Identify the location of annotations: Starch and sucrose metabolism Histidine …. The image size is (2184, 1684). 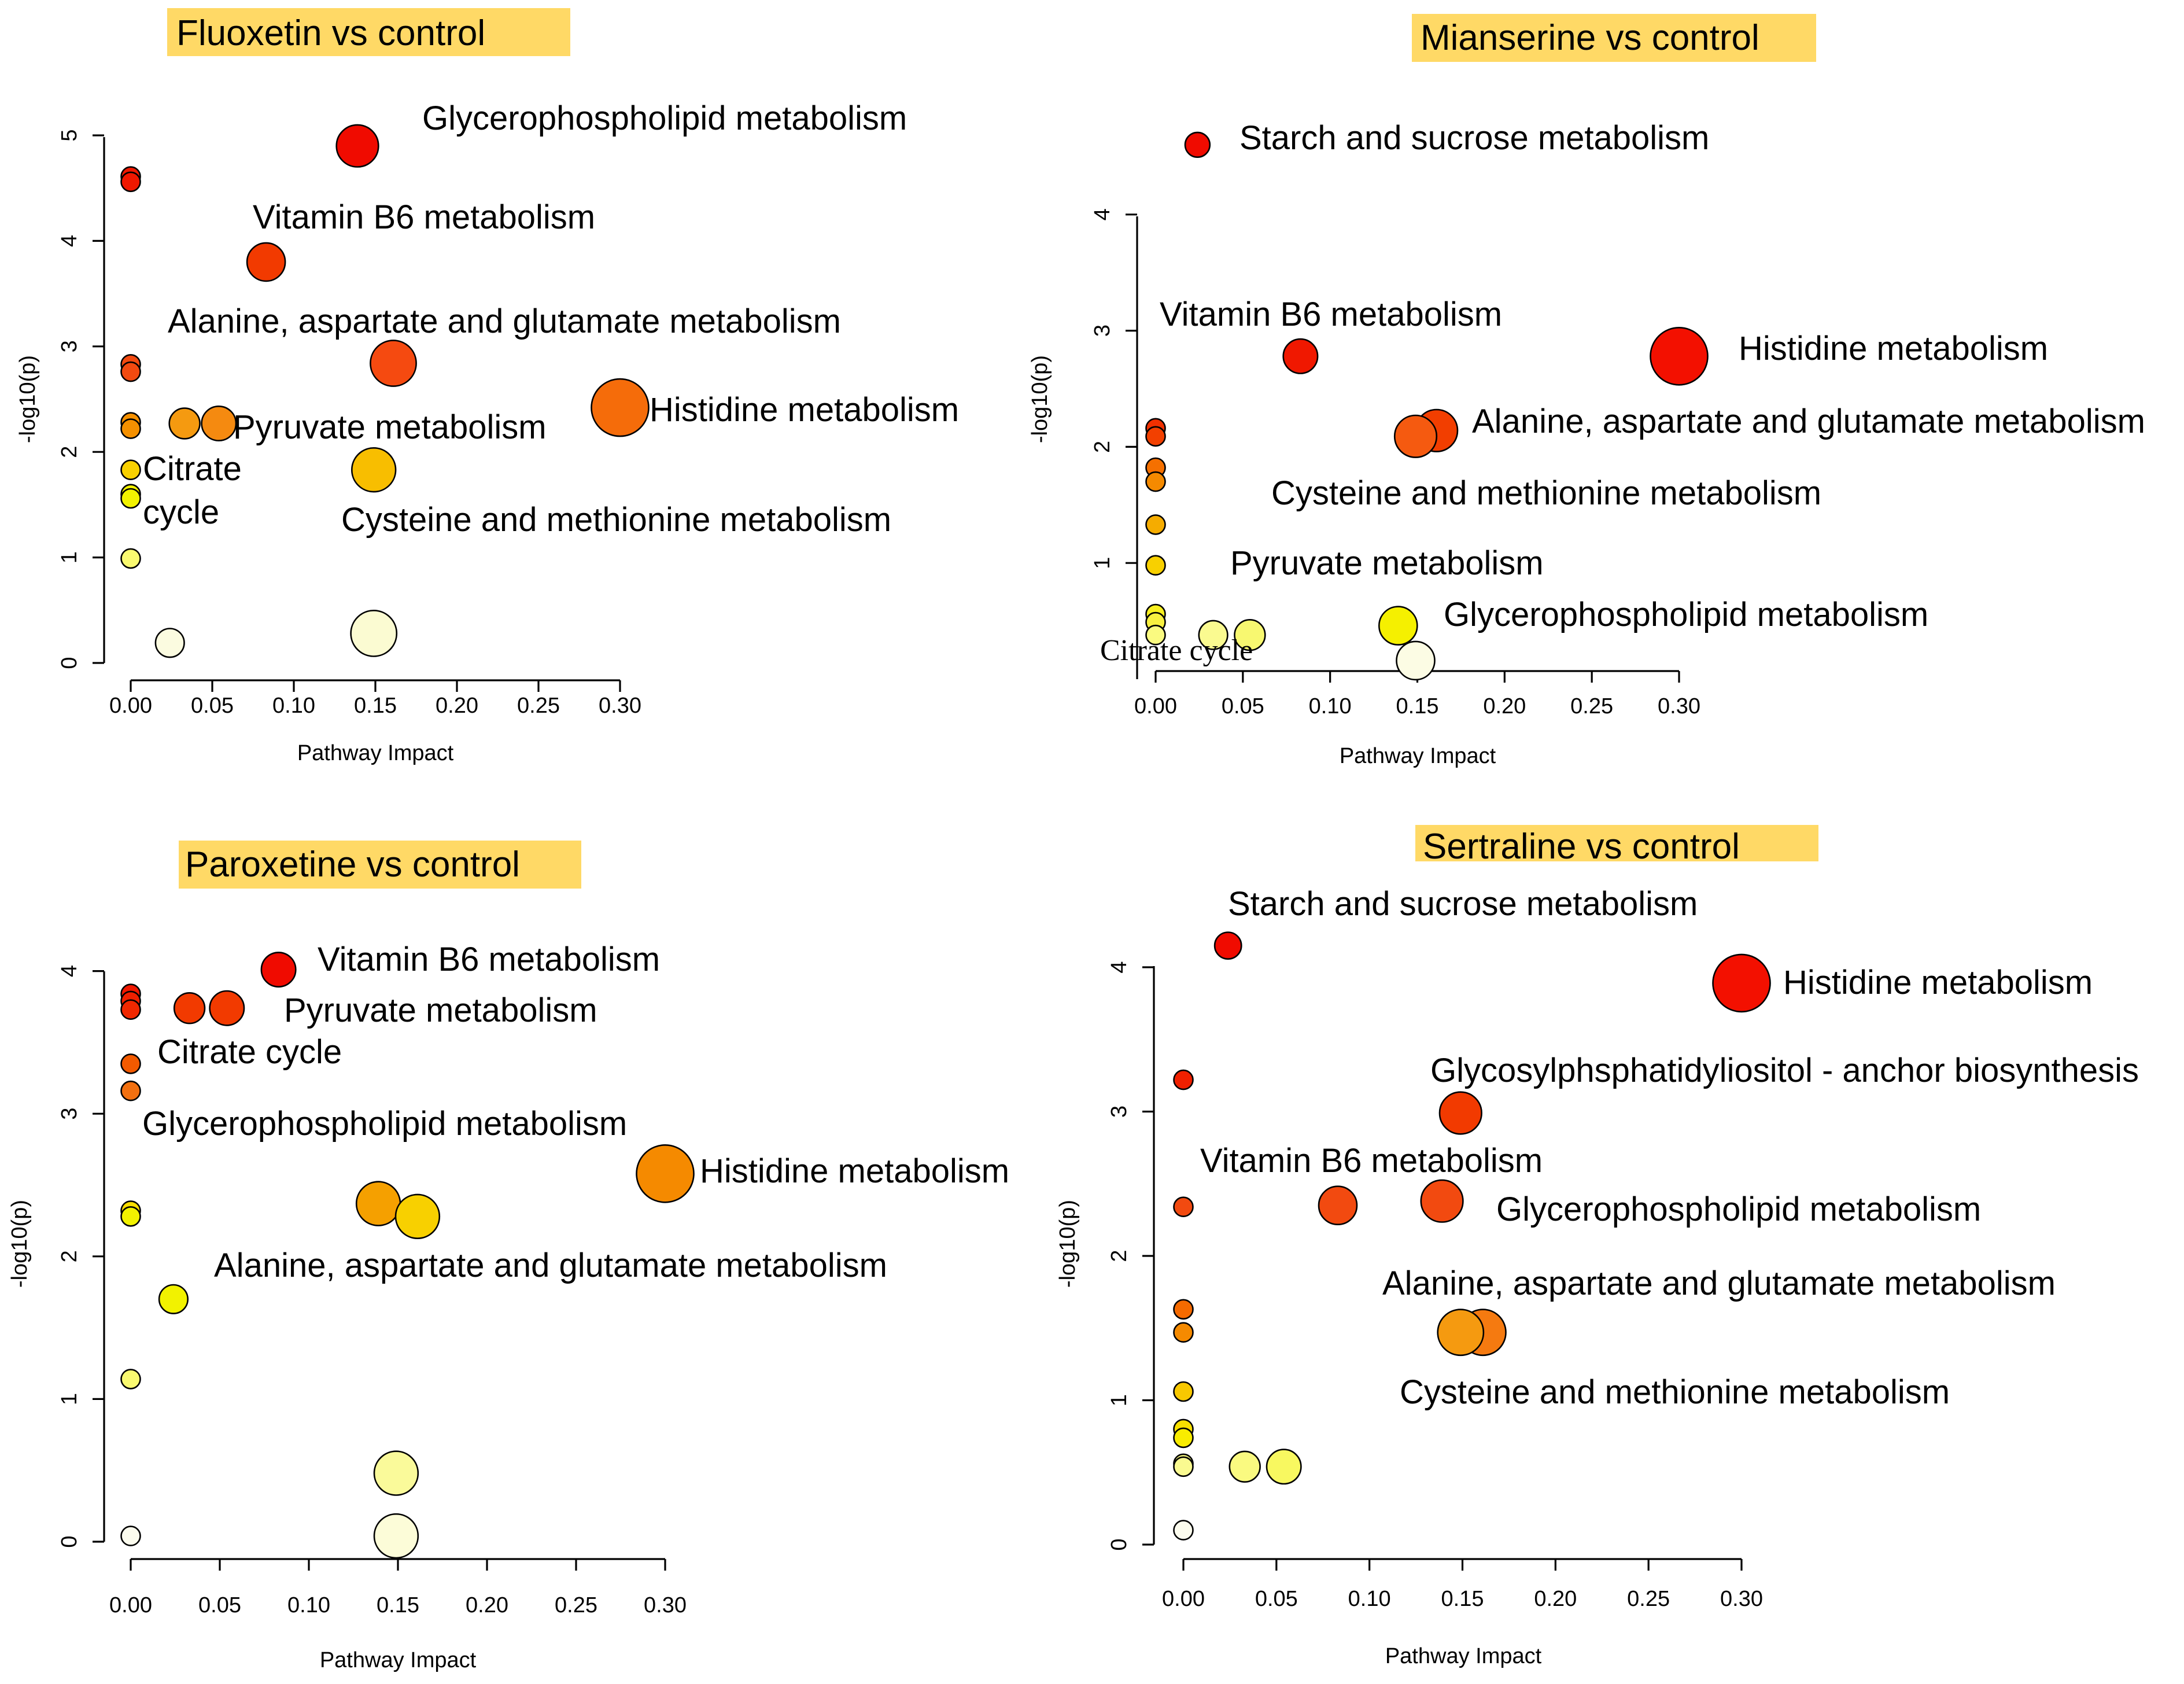
(1669, 1148).